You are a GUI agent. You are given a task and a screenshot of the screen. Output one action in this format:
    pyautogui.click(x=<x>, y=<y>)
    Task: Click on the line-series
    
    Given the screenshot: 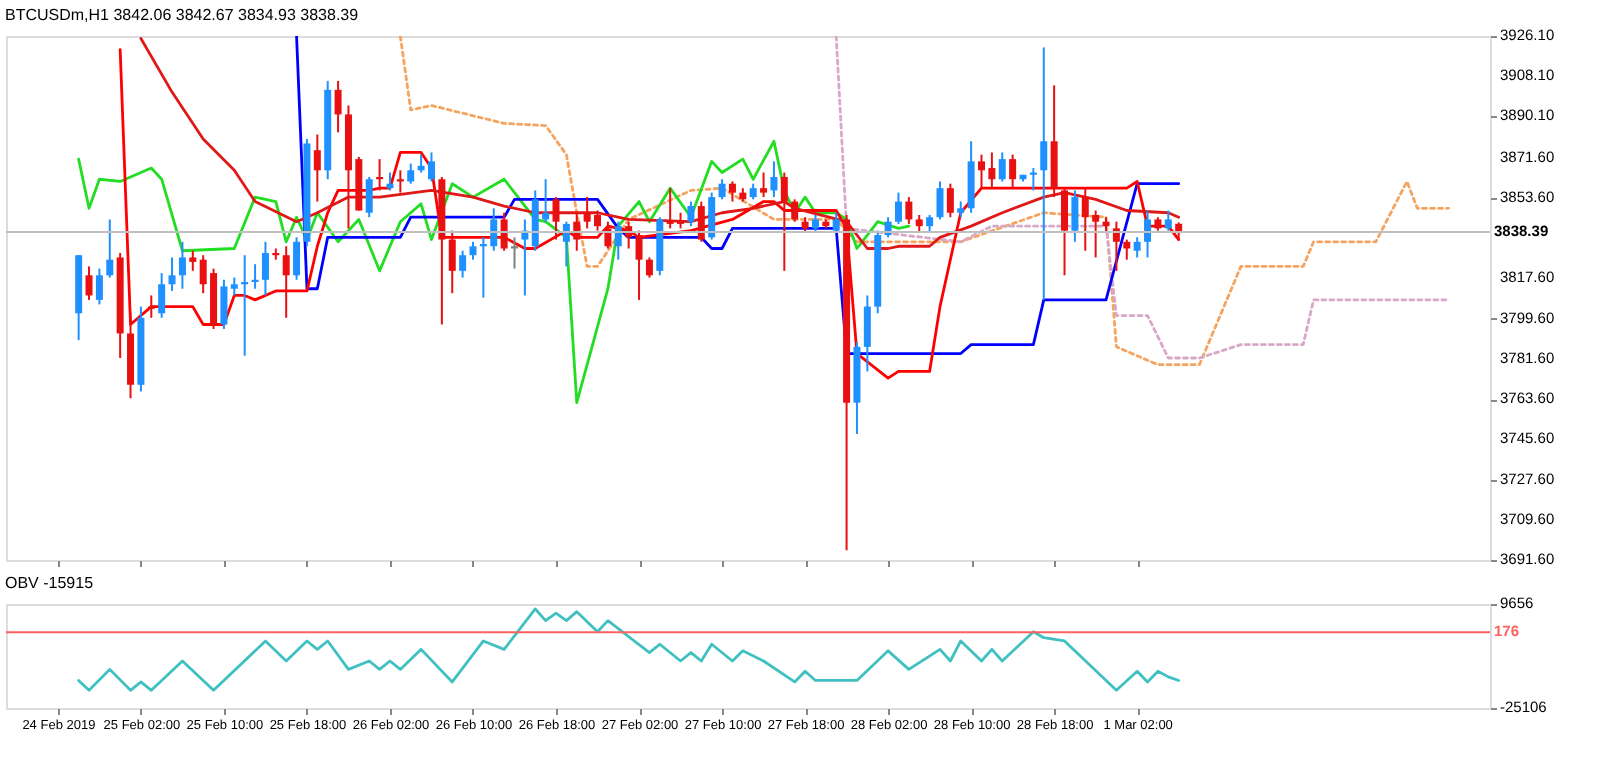 What is the action you would take?
    pyautogui.click(x=629, y=649)
    